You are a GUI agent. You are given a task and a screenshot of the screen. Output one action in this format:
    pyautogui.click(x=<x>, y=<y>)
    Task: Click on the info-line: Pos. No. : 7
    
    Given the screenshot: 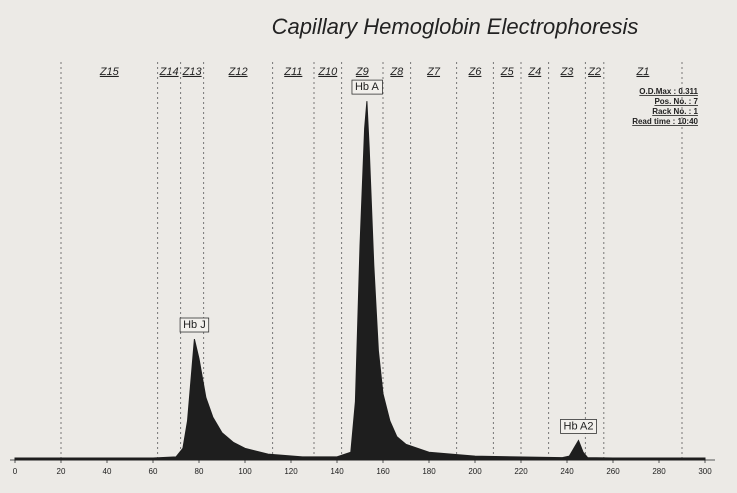 What is the action you would take?
    pyautogui.click(x=676, y=101)
    